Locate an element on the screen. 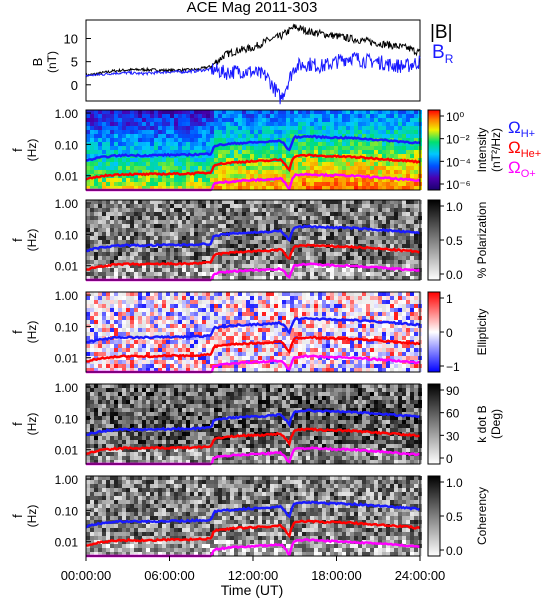 This screenshot has width=550, height=600. legend-gyrofrequency-1: ΩHe+ is located at coordinates (524, 149).